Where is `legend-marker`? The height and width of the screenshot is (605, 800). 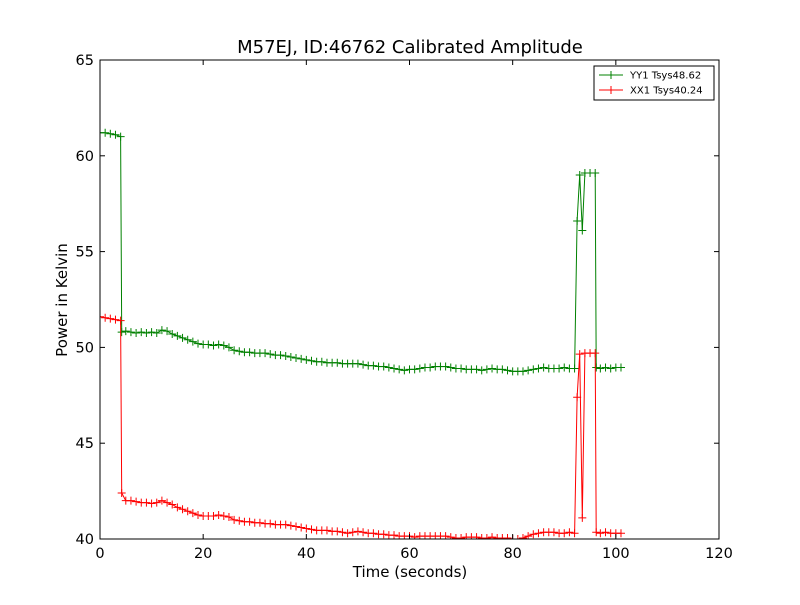
legend-marker is located at coordinates (611, 75).